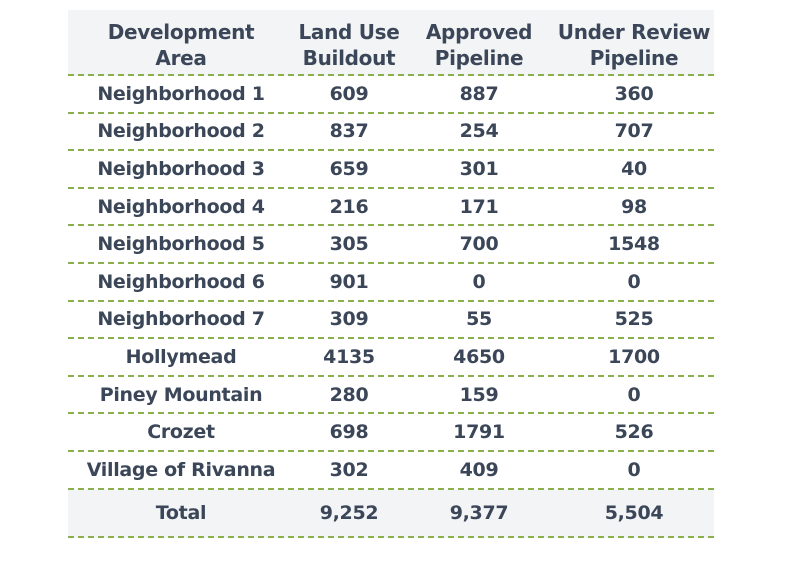  Describe the element at coordinates (349, 432) in the screenshot. I see `row-land-use: 698` at that location.